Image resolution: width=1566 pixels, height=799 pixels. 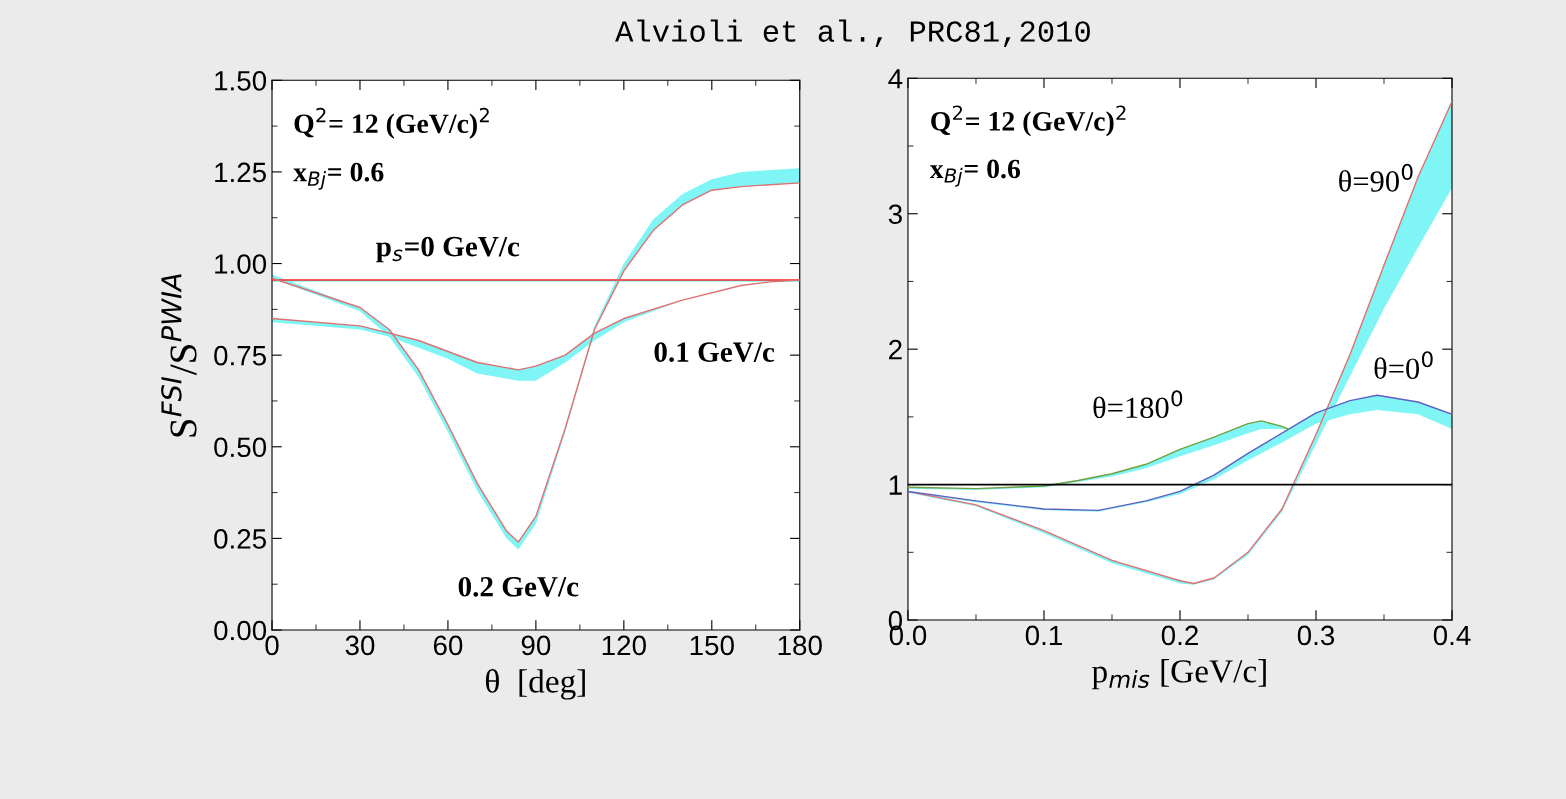 What do you see at coordinates (241, 264) in the screenshot?
I see `y-tick-label: 1.00` at bounding box center [241, 264].